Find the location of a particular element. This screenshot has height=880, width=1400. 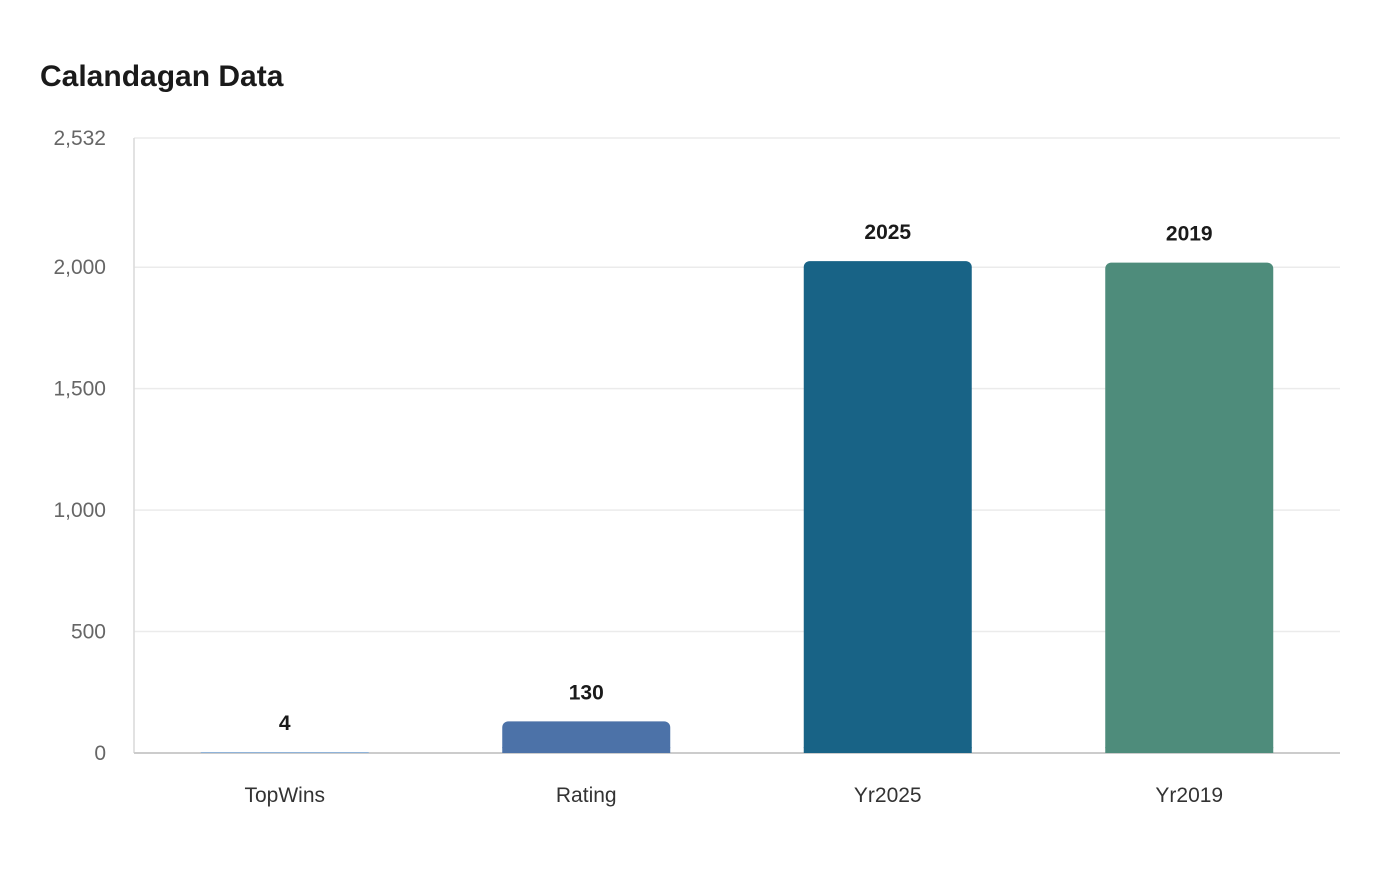

y-tick-label: 500 is located at coordinates (88, 632).